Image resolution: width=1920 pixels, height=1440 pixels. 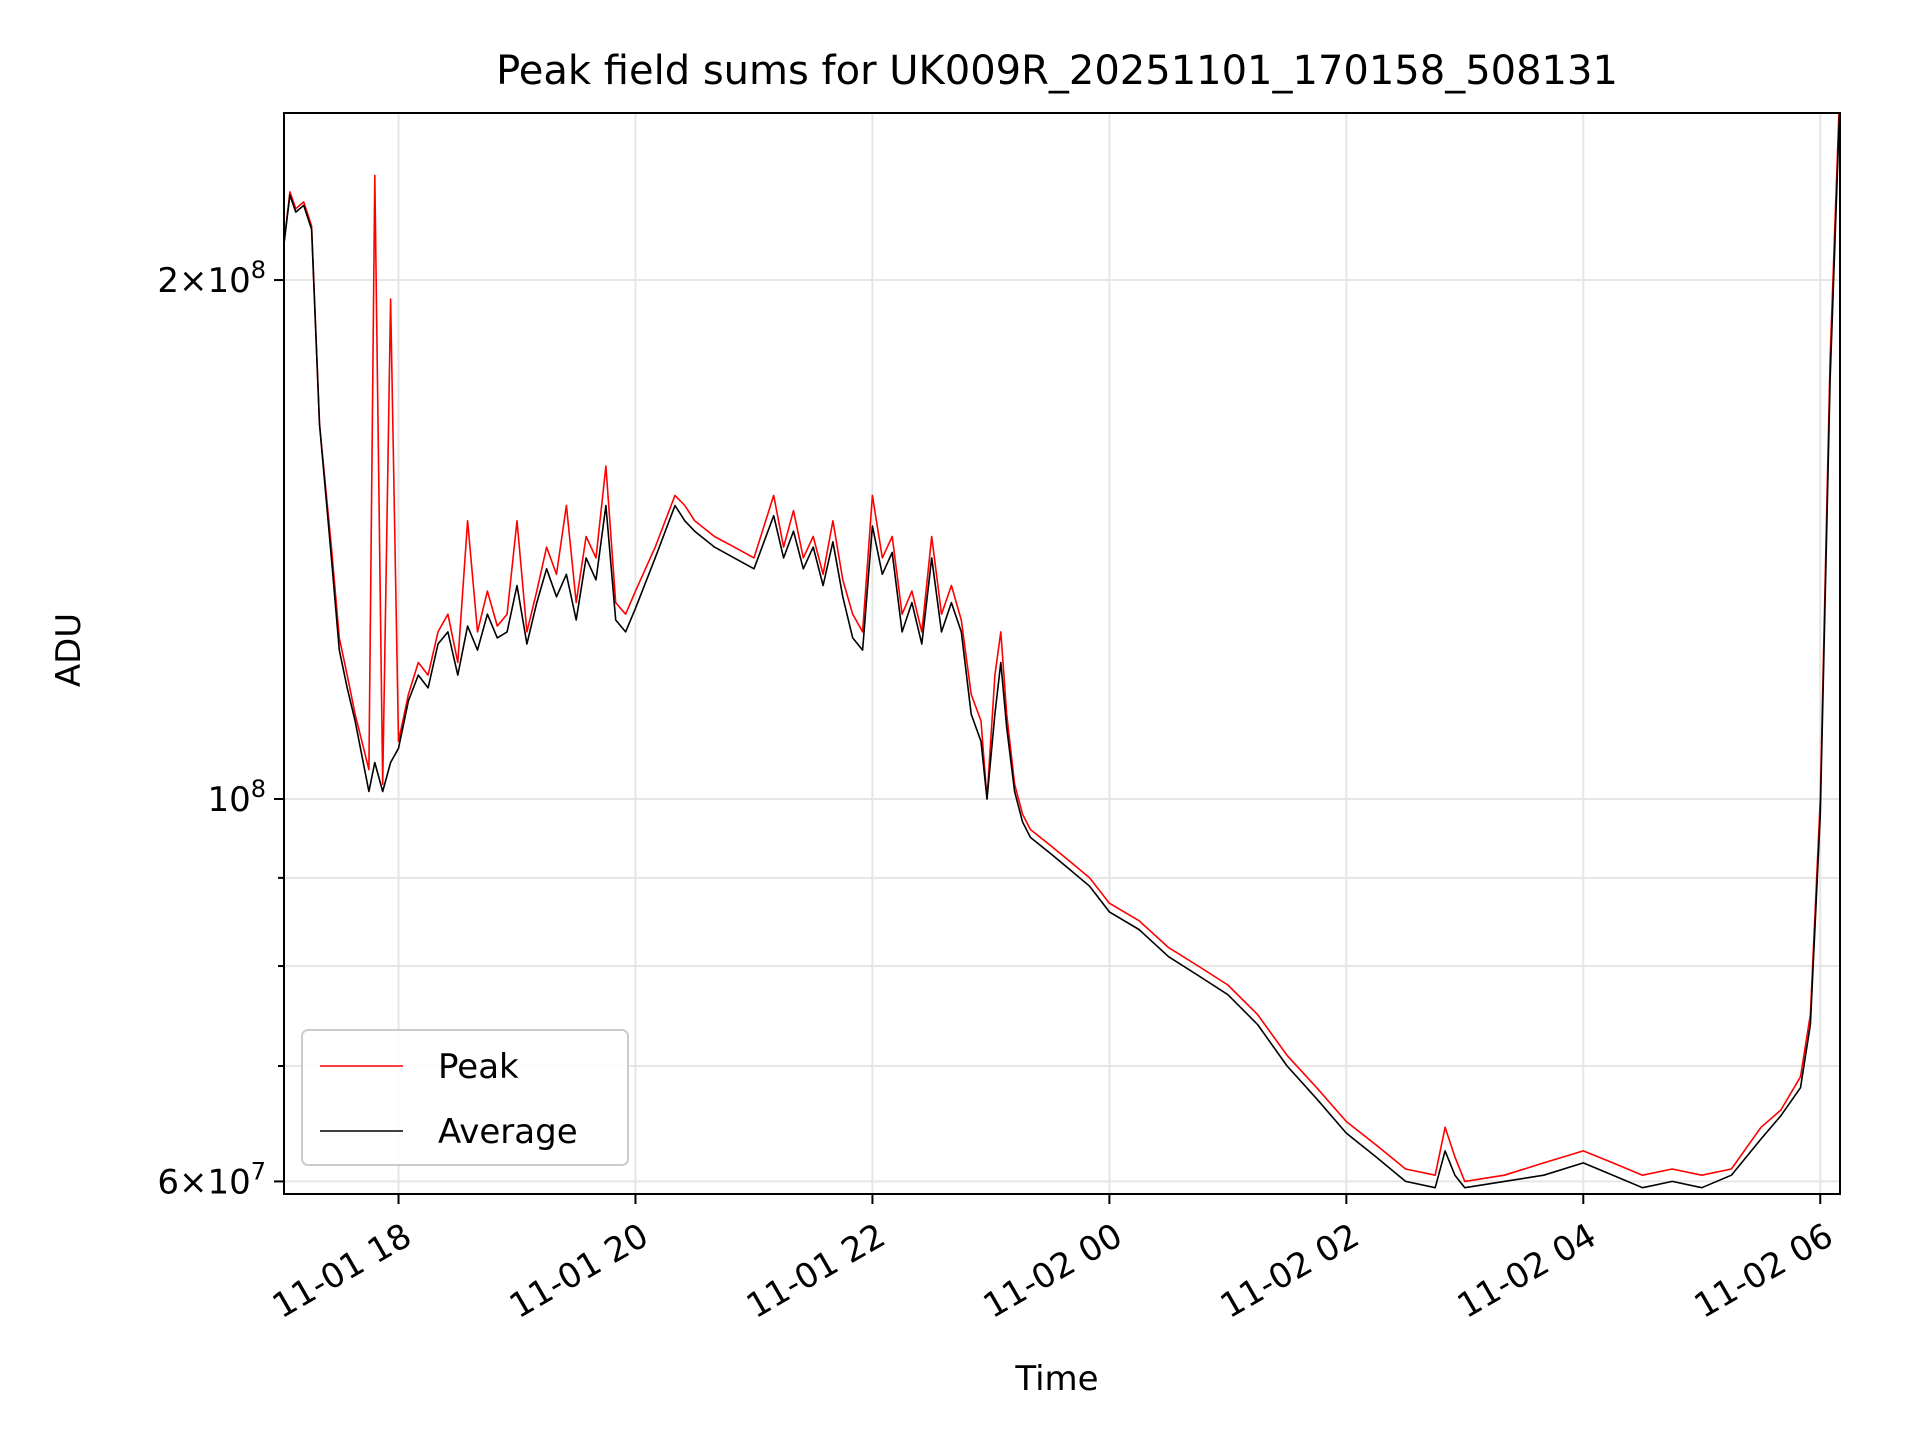 What do you see at coordinates (236, 797) in the screenshot?
I see `y-tick-label: 108` at bounding box center [236, 797].